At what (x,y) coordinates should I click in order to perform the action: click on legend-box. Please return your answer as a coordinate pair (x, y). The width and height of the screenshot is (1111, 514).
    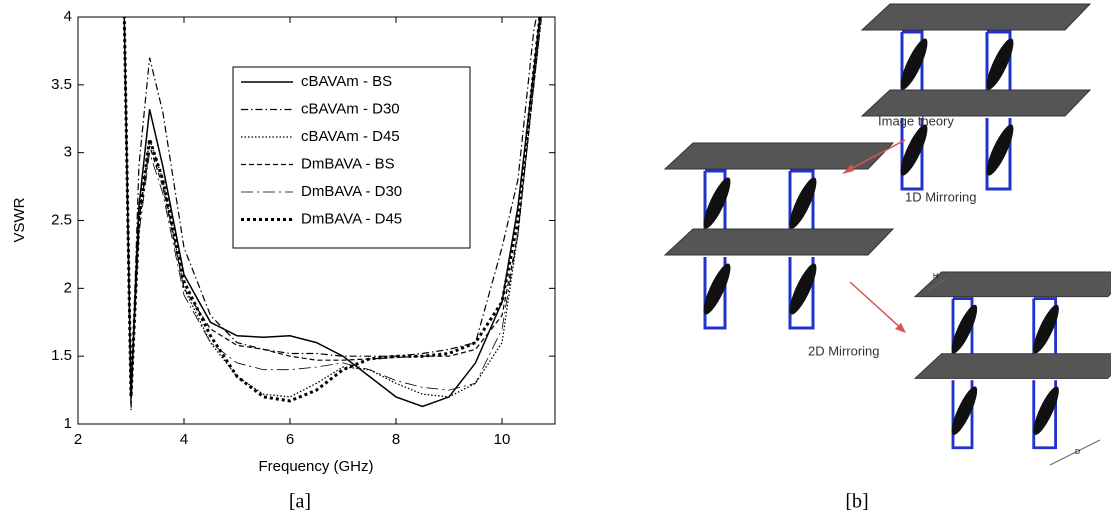
    Looking at the image, I should click on (351, 157).